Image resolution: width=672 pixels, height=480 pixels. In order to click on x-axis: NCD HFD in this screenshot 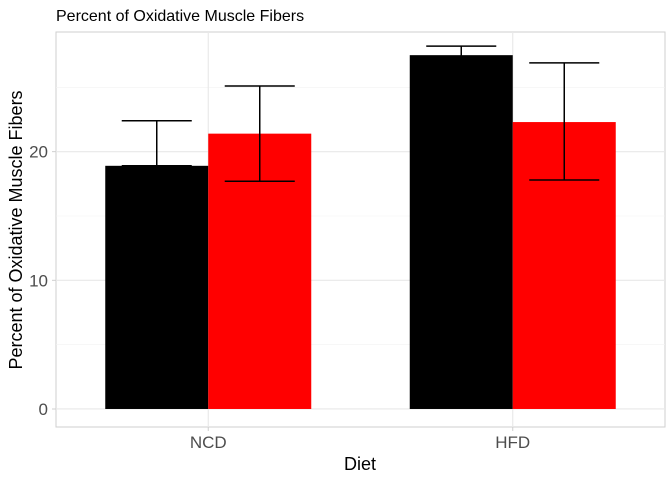, I will do `click(360, 439)`.